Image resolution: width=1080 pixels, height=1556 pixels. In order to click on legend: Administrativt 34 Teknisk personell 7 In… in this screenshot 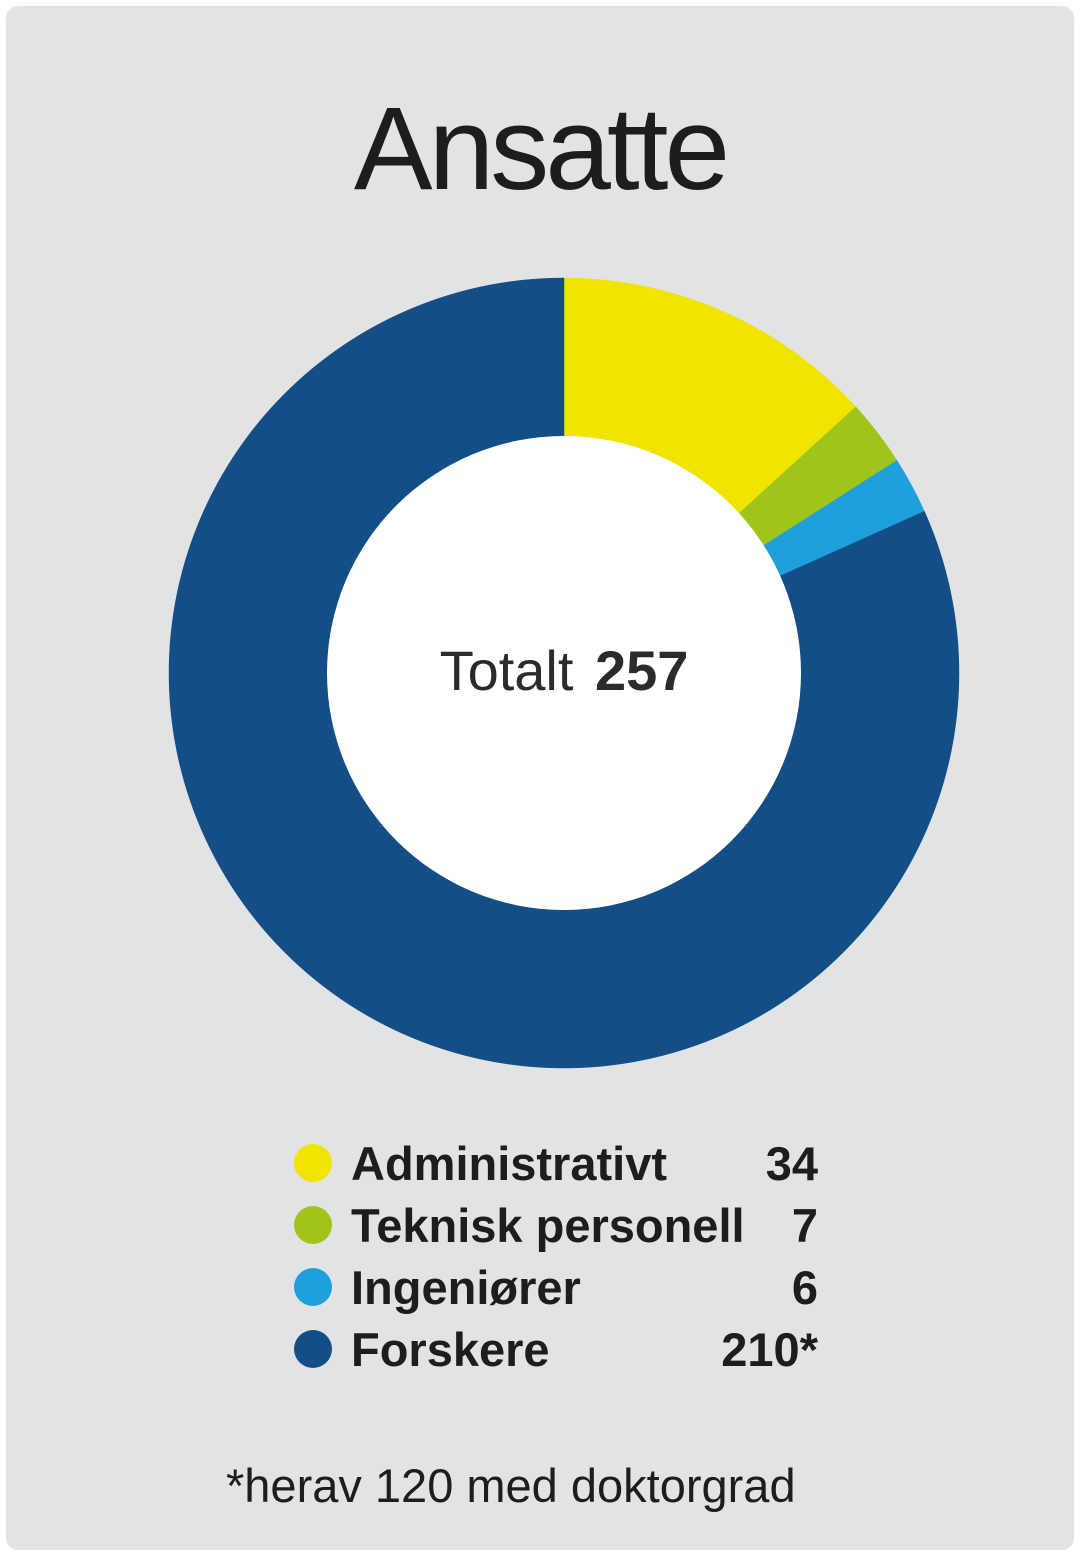, I will do `click(556, 1256)`.